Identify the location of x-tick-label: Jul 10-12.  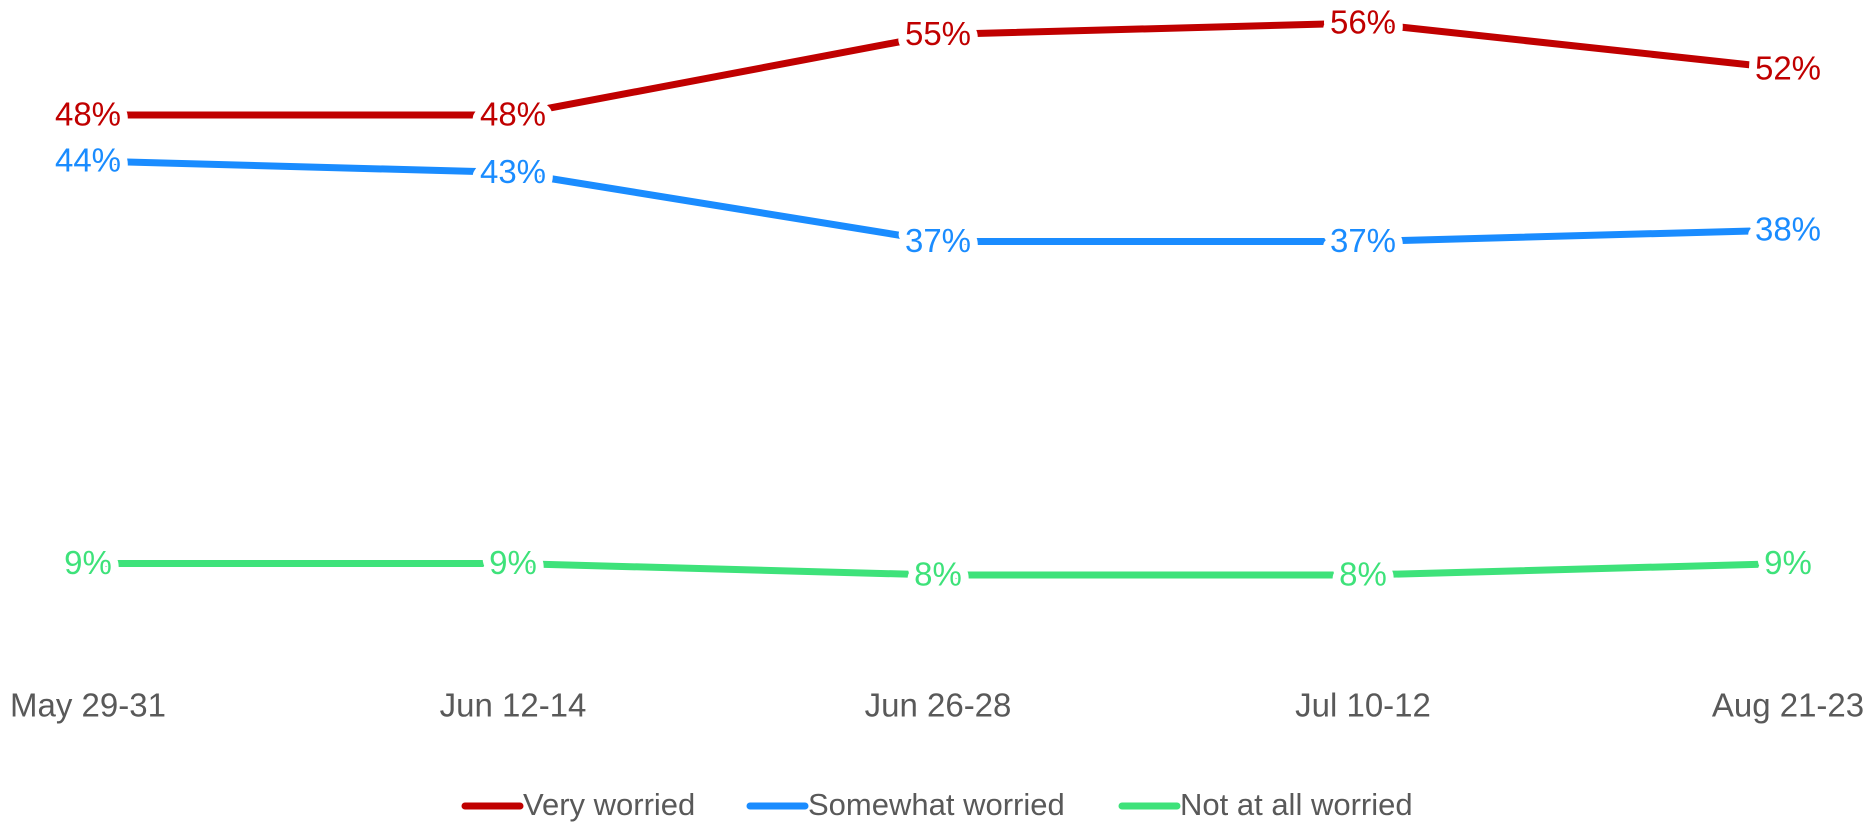
(1363, 705).